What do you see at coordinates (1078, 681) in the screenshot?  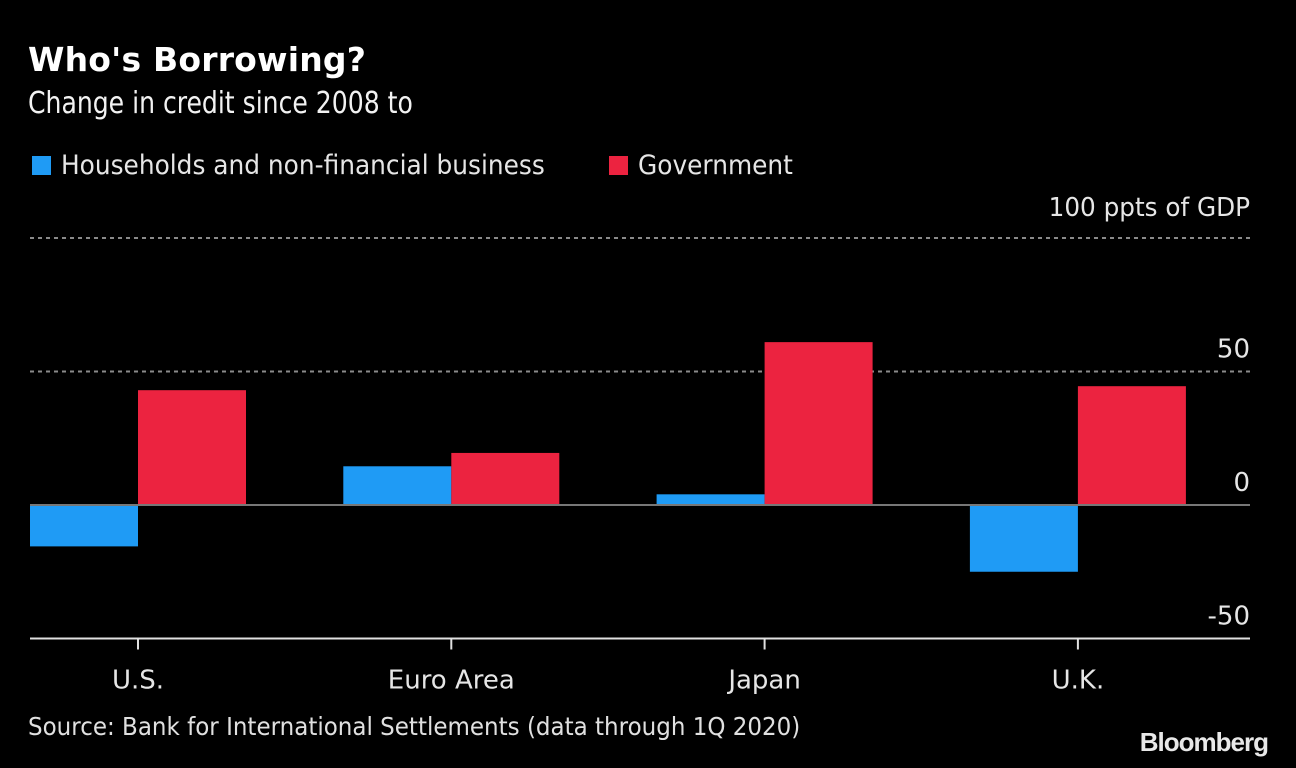 I see `x-tick-label: U.K.` at bounding box center [1078, 681].